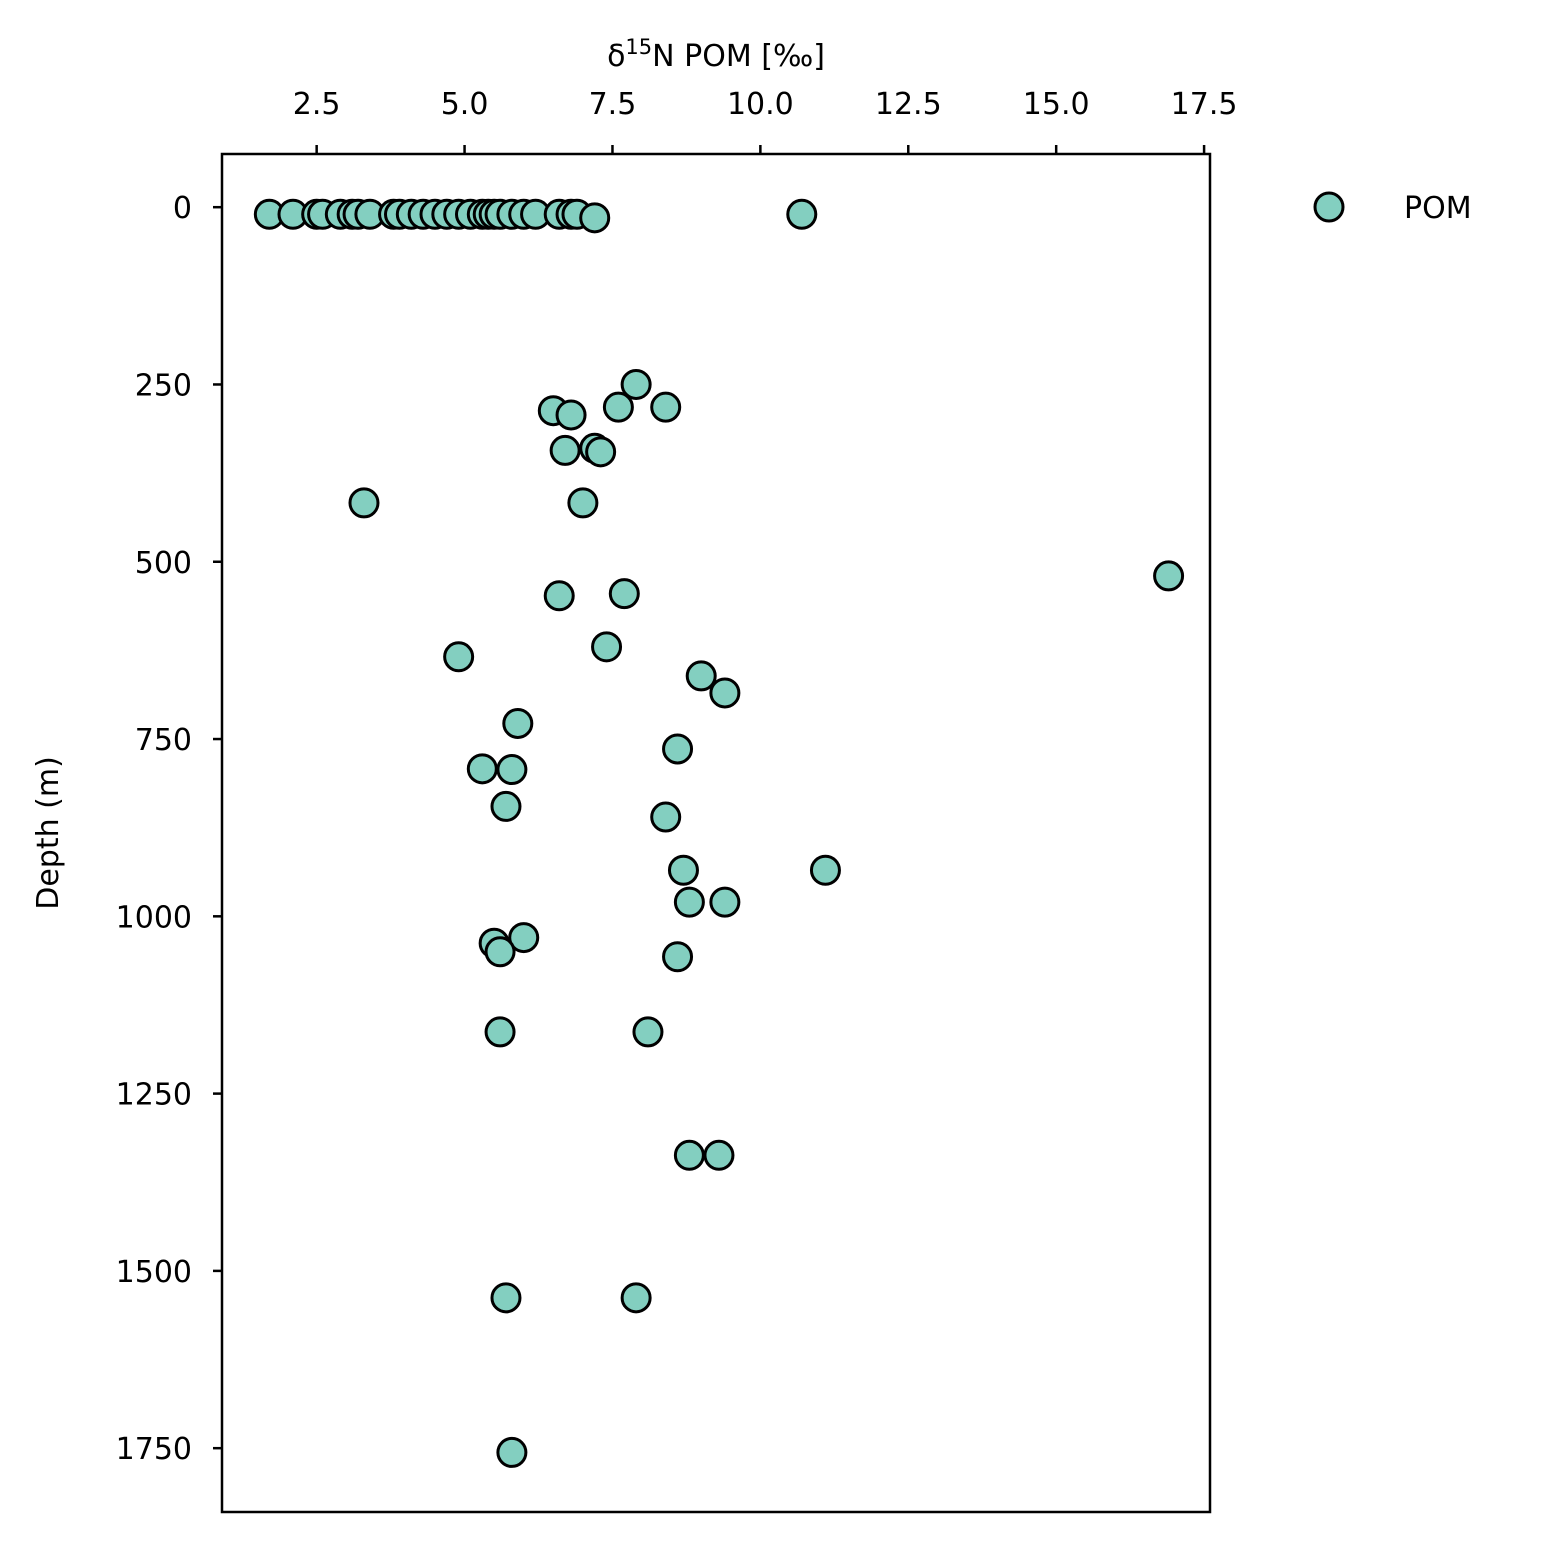  I want to click on legend-marker, so click(1329, 207).